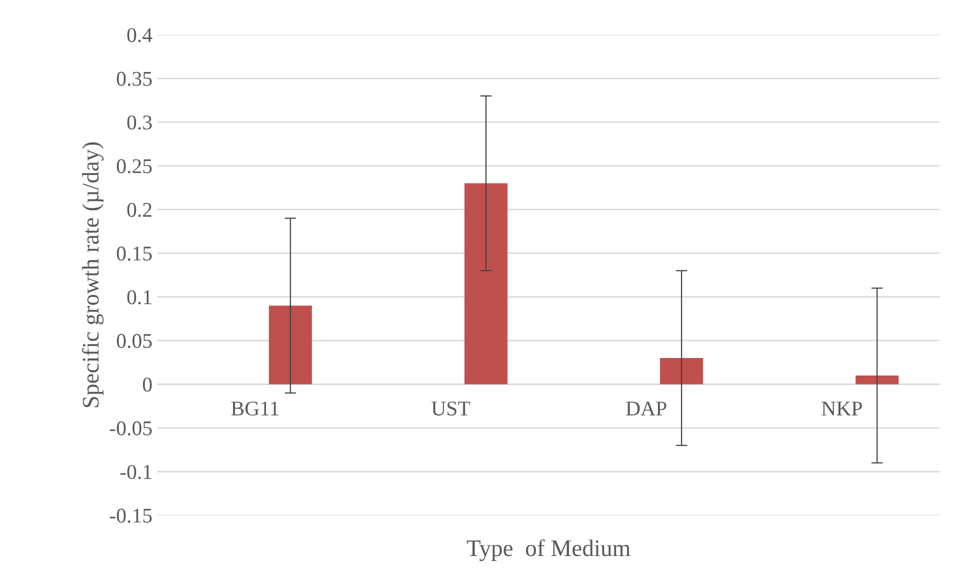 This screenshot has width=954, height=579. What do you see at coordinates (93, 275) in the screenshot?
I see `y-axis-title: Specific growth rate (µ/day)` at bounding box center [93, 275].